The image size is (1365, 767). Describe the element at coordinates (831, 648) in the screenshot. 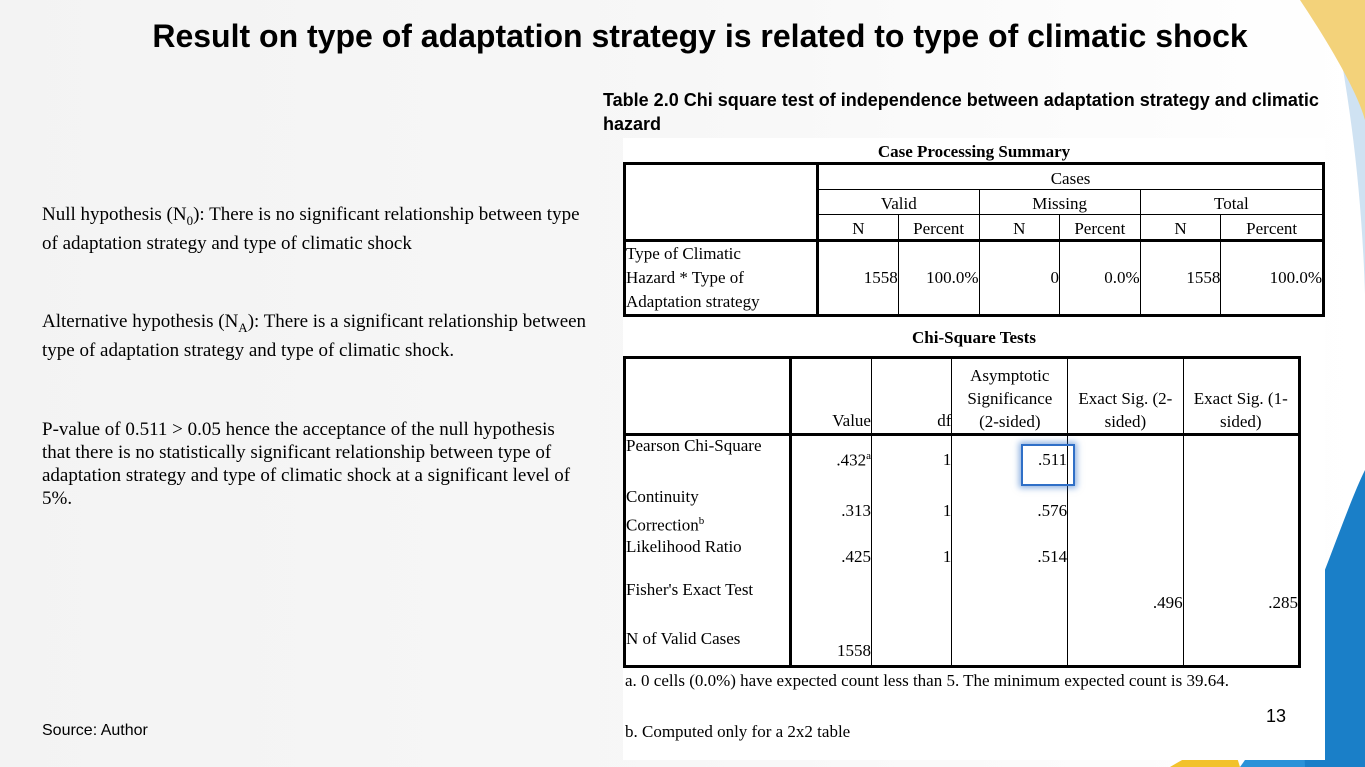

I see `valid-cases-value: 1558` at that location.